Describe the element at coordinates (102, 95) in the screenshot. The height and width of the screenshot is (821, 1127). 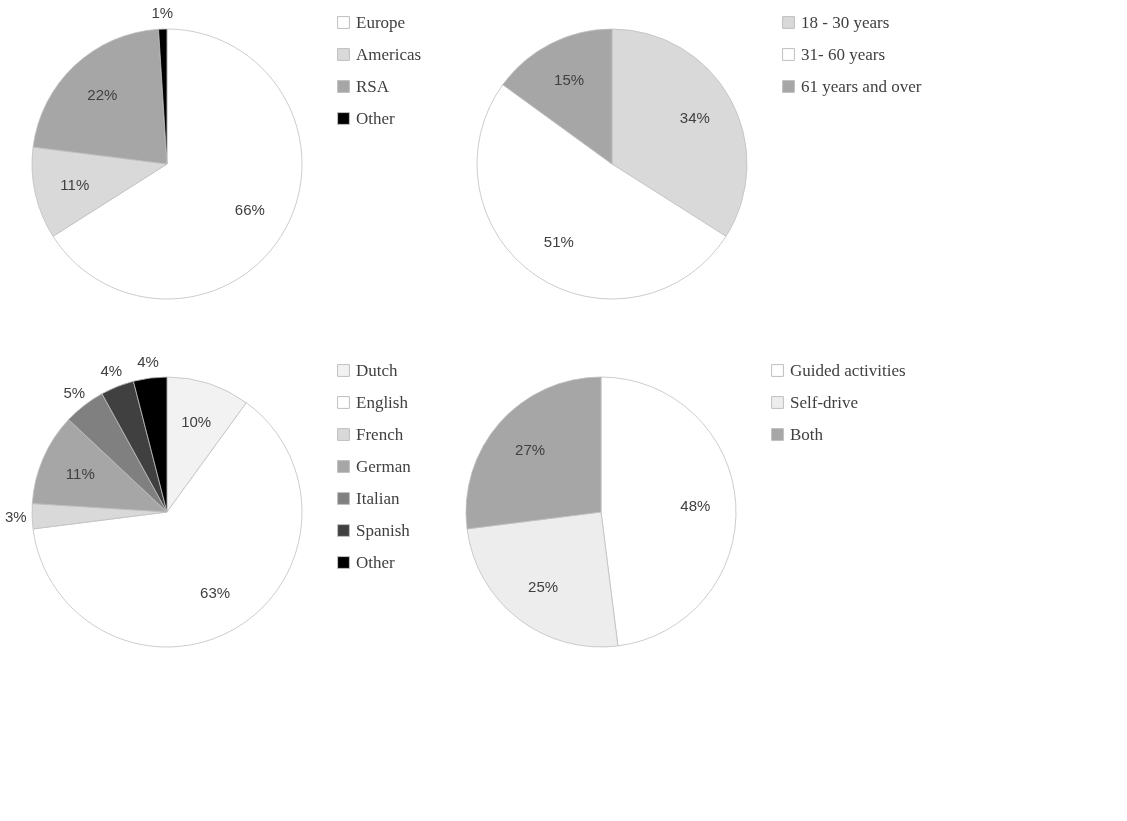
I see `data-label: 22%` at that location.